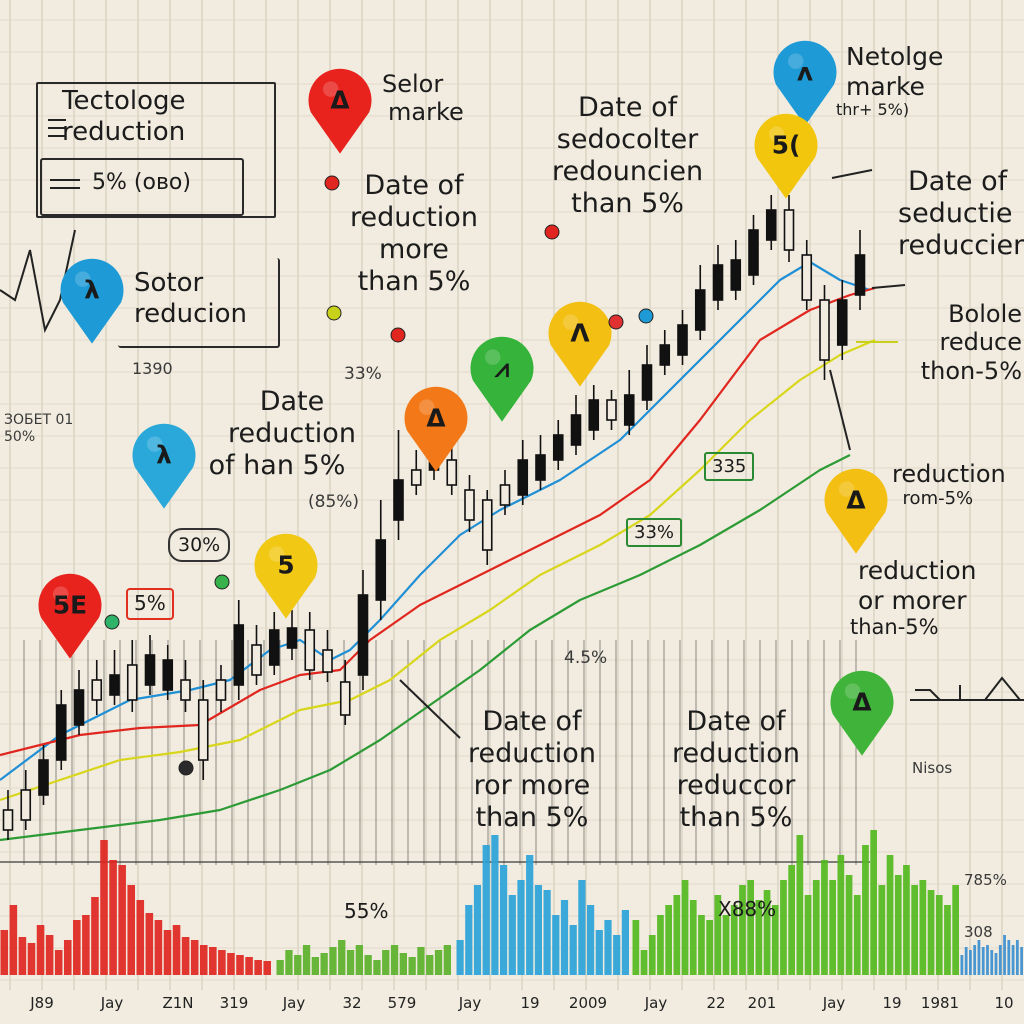 Image resolution: width=1024 pixels, height=1024 pixels. What do you see at coordinates (580, 344) in the screenshot?
I see `marker-pin` at bounding box center [580, 344].